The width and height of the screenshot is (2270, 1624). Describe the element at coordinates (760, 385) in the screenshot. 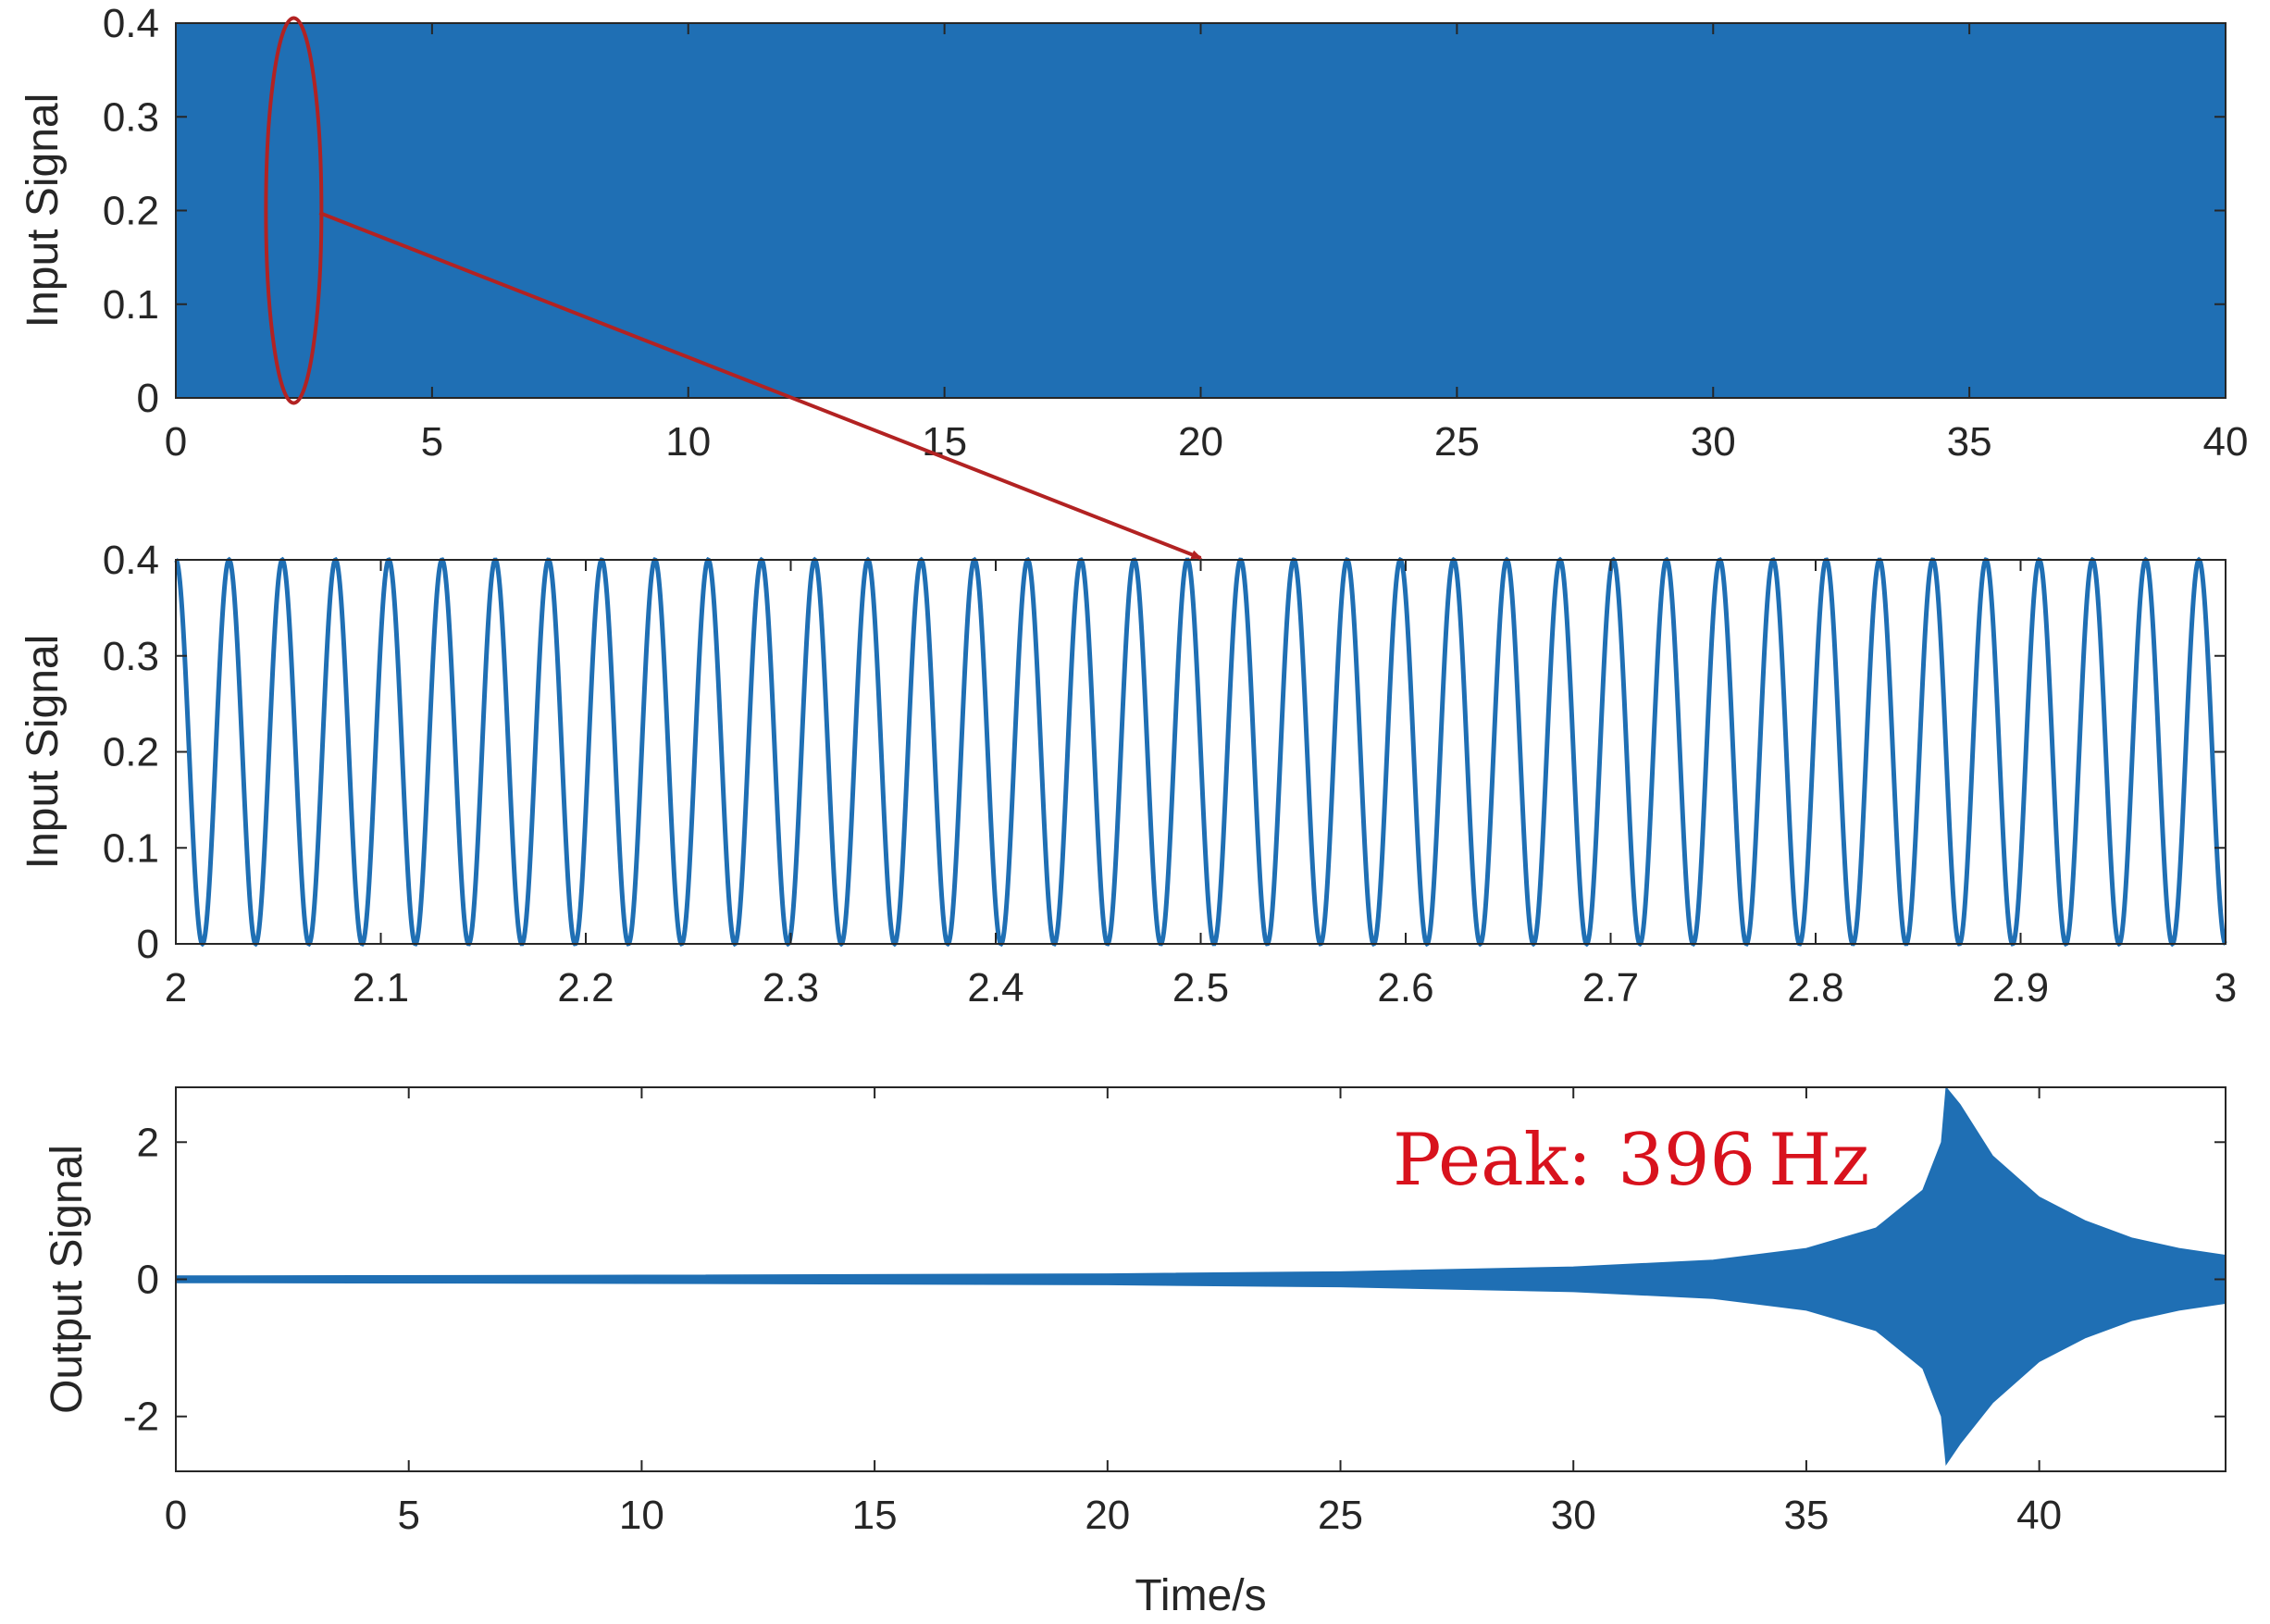

I see `zoom-arrow` at that location.